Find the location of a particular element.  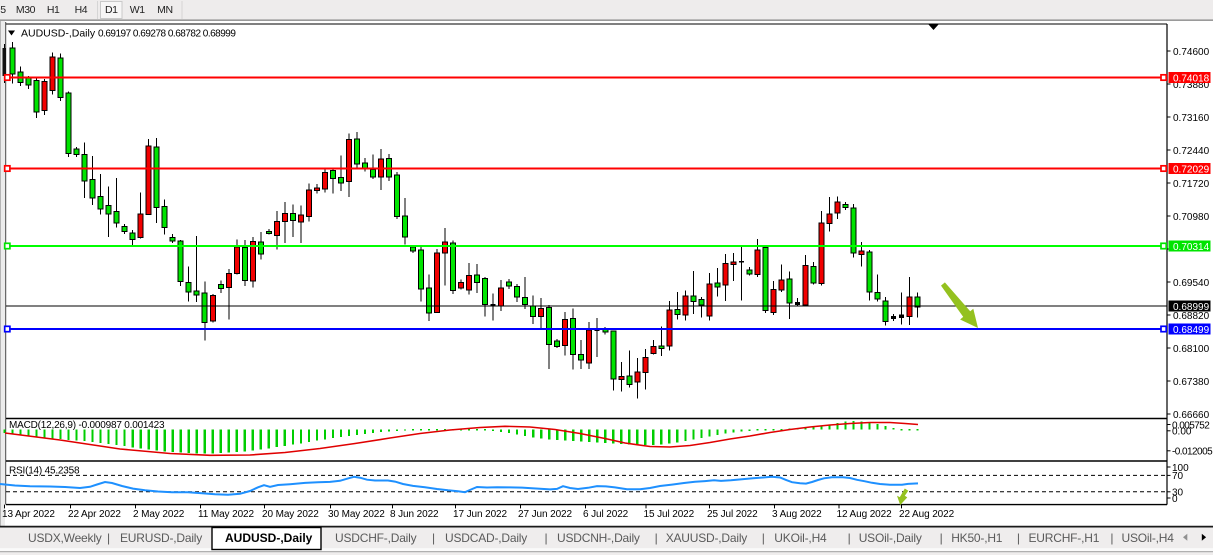

svg-text: 0.70980 is located at coordinates (1191, 217).